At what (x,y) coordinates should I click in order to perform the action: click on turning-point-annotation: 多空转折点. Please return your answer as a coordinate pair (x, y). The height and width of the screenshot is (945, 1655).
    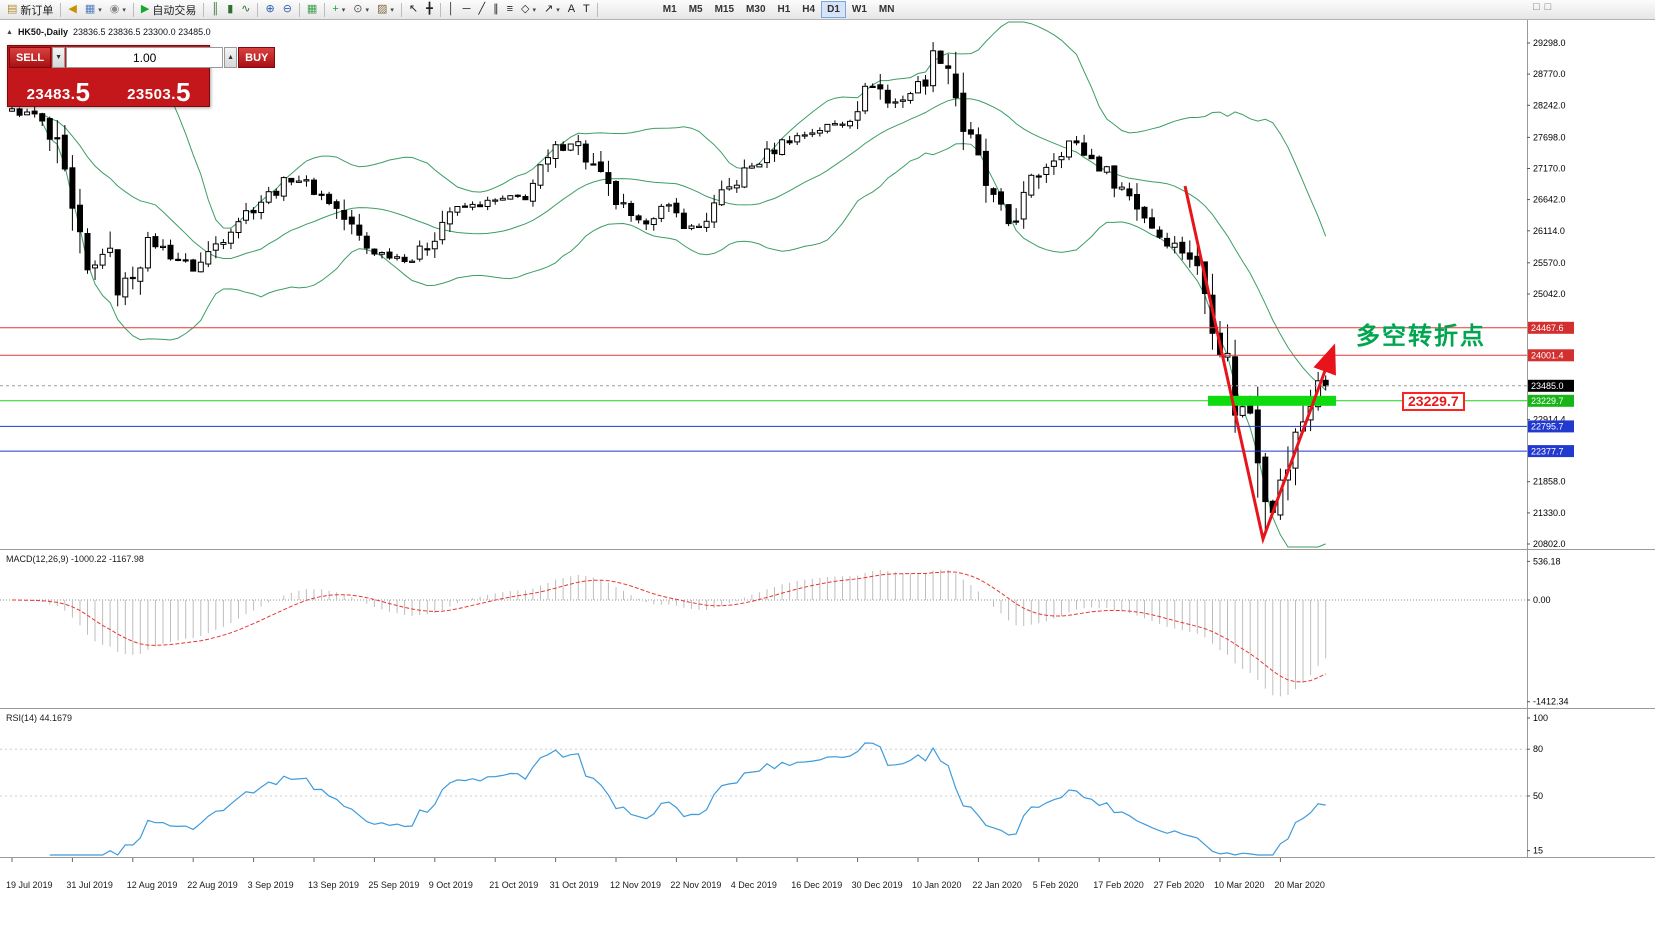
    Looking at the image, I should click on (1421, 336).